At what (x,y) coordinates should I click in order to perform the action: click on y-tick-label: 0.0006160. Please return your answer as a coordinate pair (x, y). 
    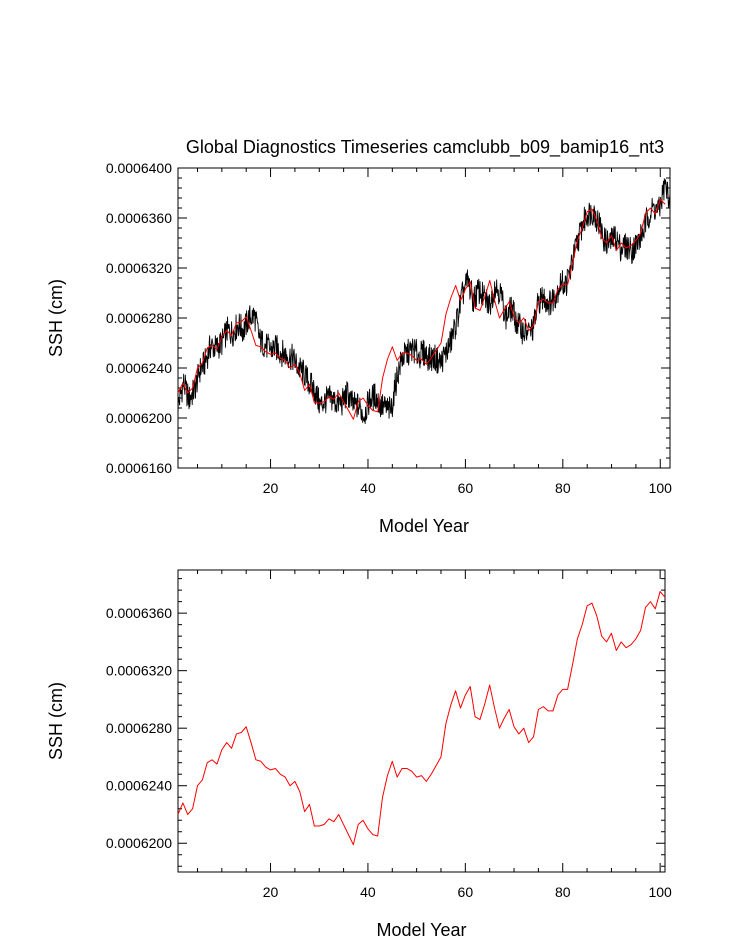
    Looking at the image, I should click on (139, 468).